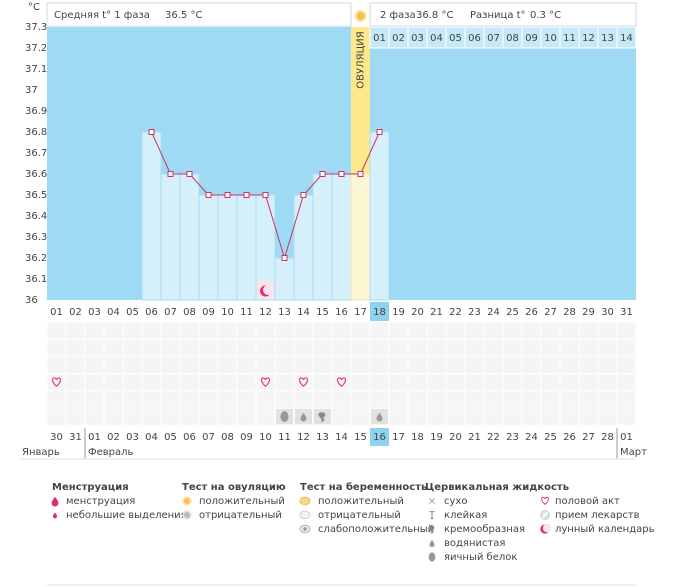 This screenshot has height=587, width=675. Describe the element at coordinates (512, 437) in the screenshot. I see `calendar-date: 23` at that location.